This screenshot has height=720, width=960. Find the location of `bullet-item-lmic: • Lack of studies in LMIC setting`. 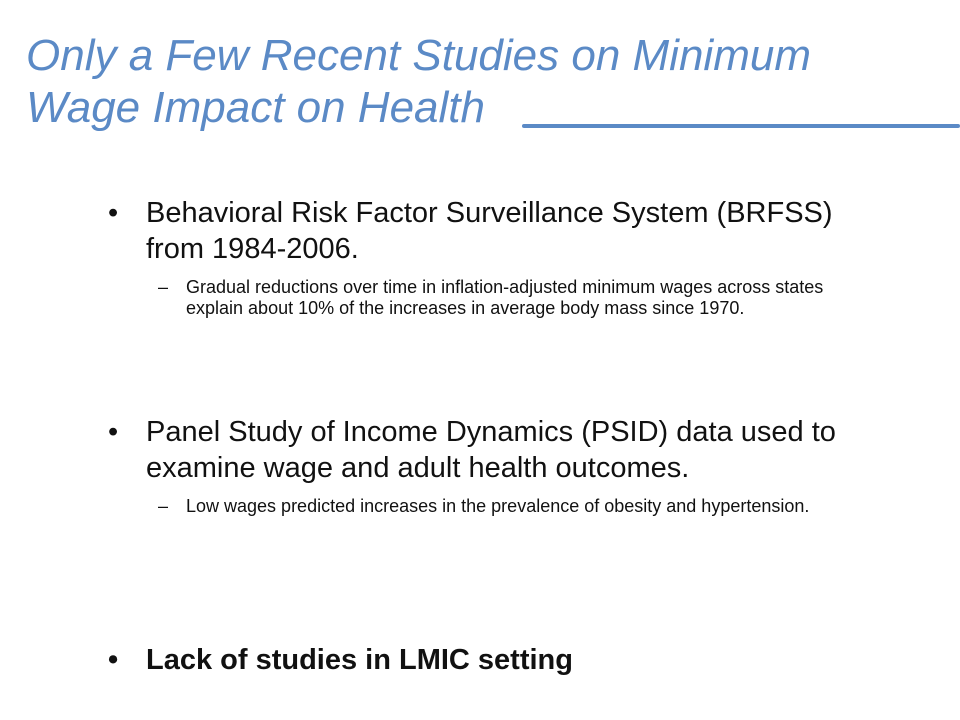

bullet-item-lmic: • Lack of studies in LMIC setting is located at coordinates (478, 660).